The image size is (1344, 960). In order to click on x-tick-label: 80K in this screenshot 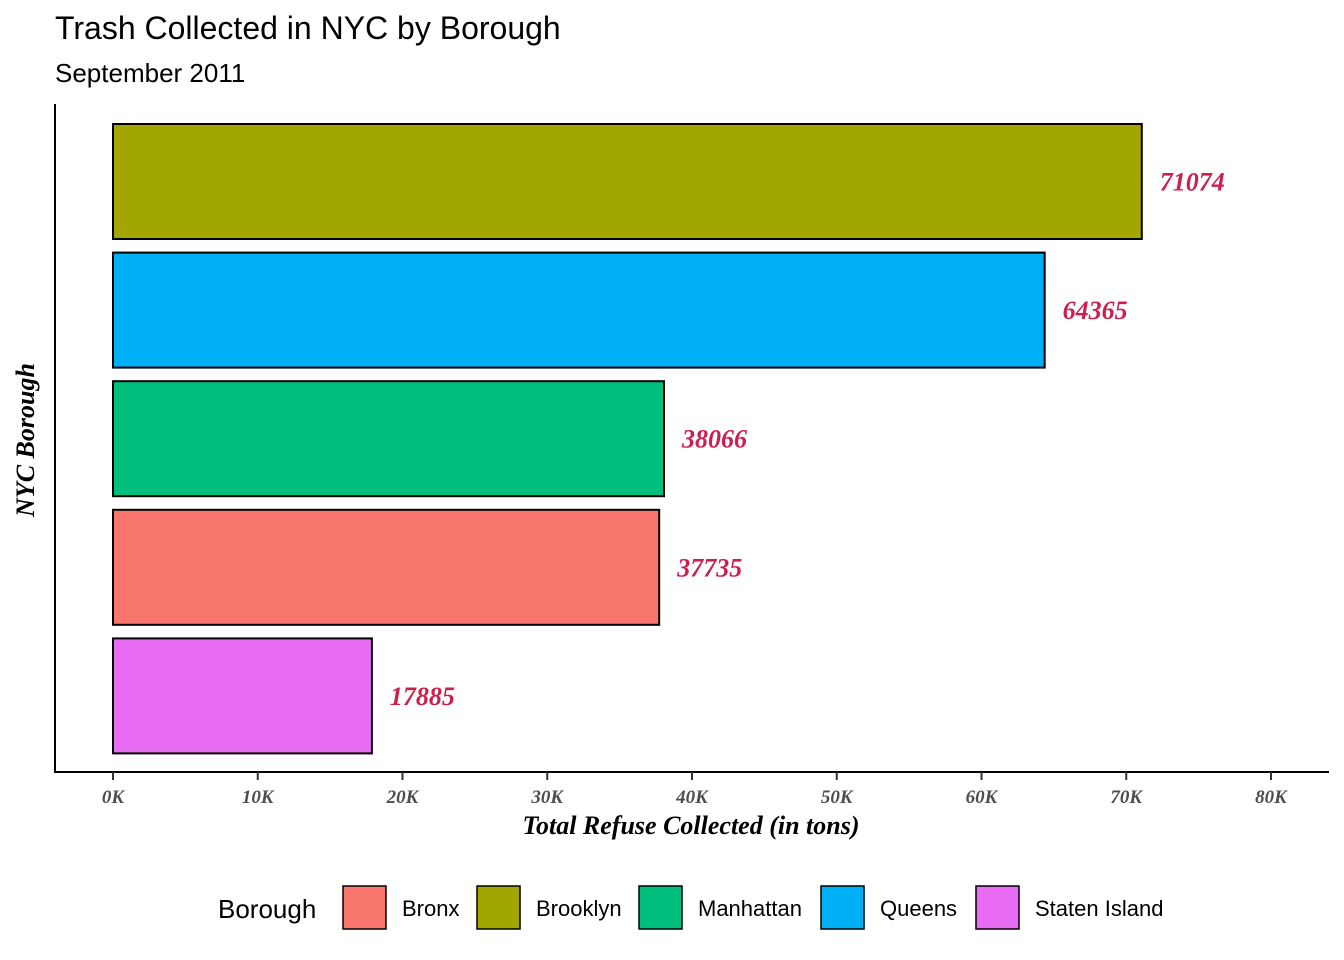, I will do `click(1271, 797)`.